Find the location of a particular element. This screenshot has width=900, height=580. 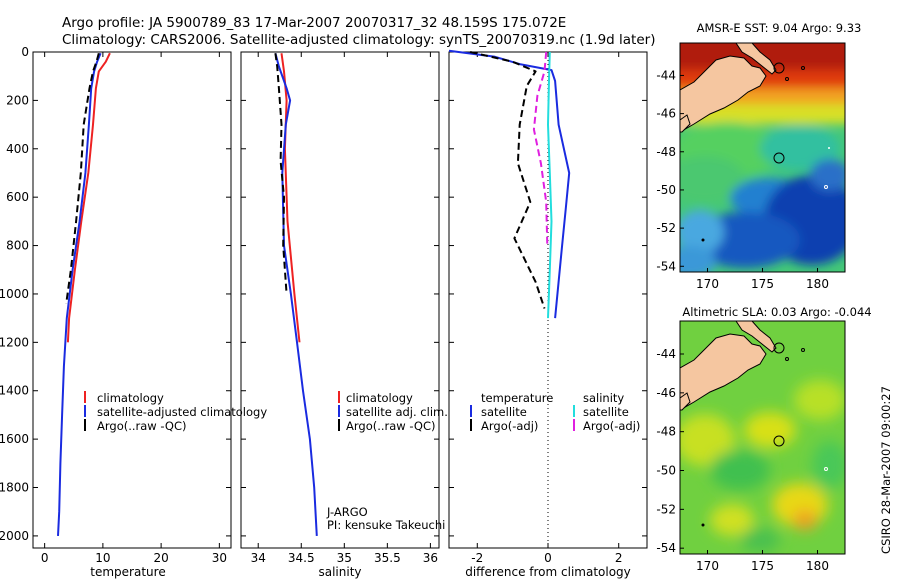

sla-map-title: Altimetric SLA: 0.03 Argo: -0.044 is located at coordinates (776, 312).